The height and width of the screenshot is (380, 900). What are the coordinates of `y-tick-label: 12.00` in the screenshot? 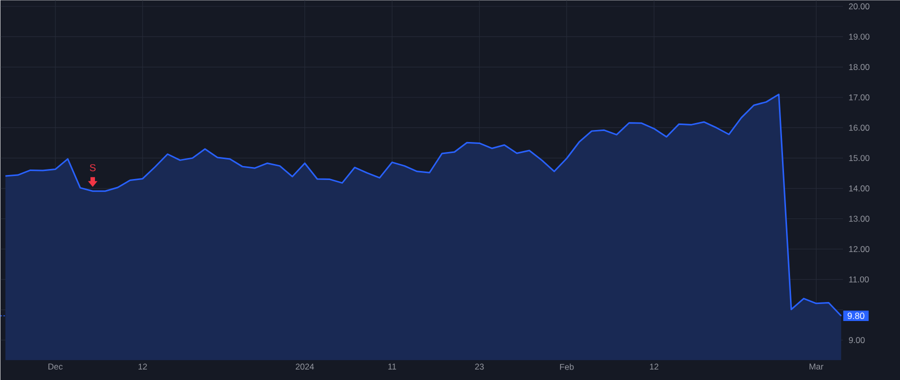 It's located at (859, 249).